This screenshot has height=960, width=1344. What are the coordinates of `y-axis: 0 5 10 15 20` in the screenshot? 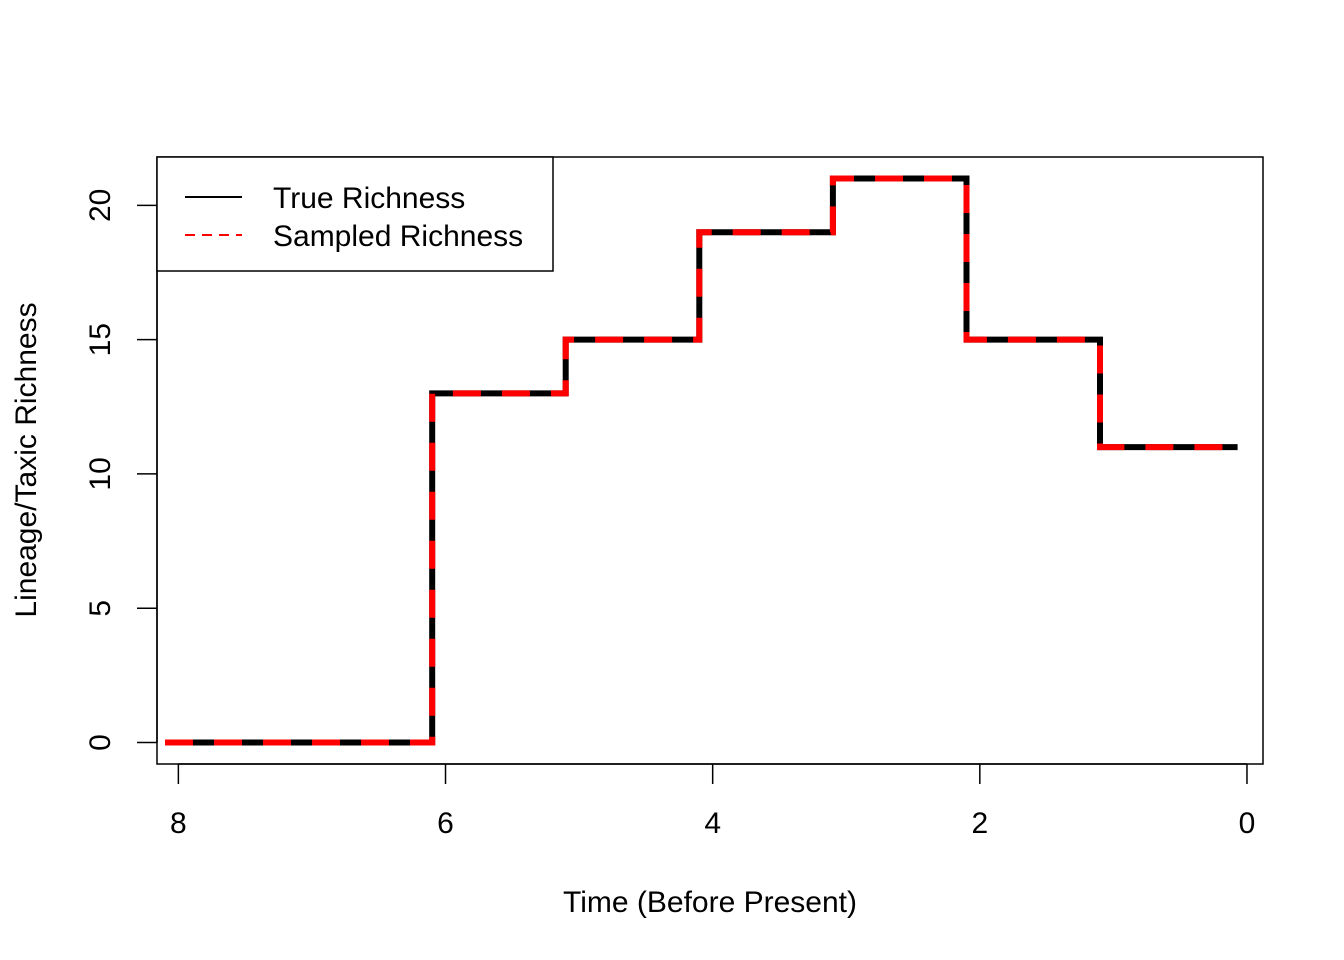 It's located at (121, 470).